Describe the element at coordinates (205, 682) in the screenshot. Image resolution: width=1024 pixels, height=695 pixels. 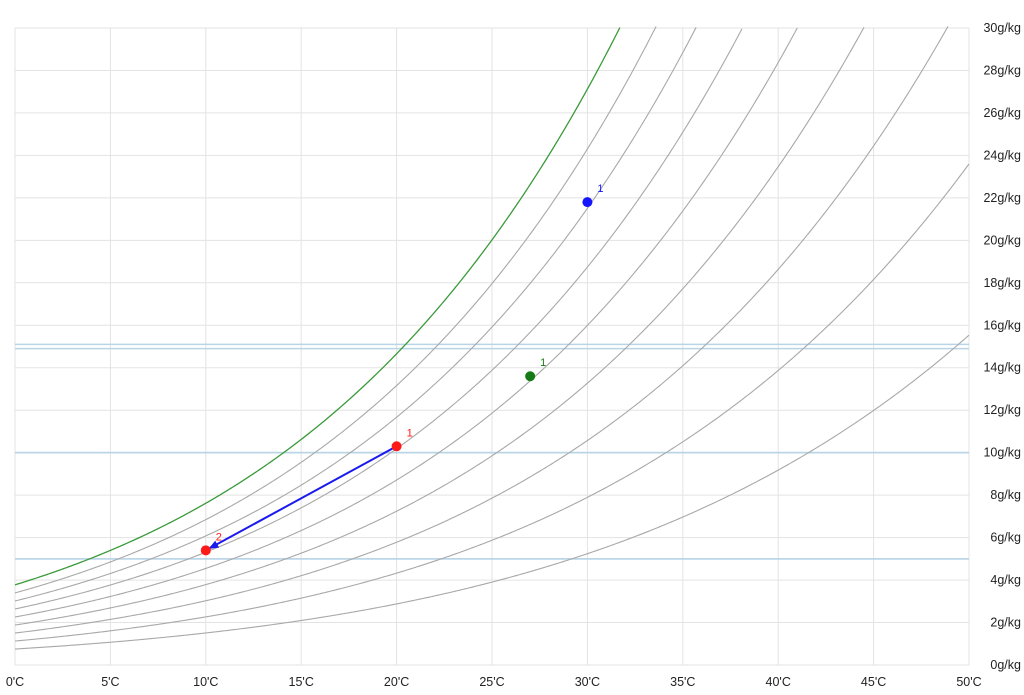
I see `x-tick-label: 10'C` at that location.